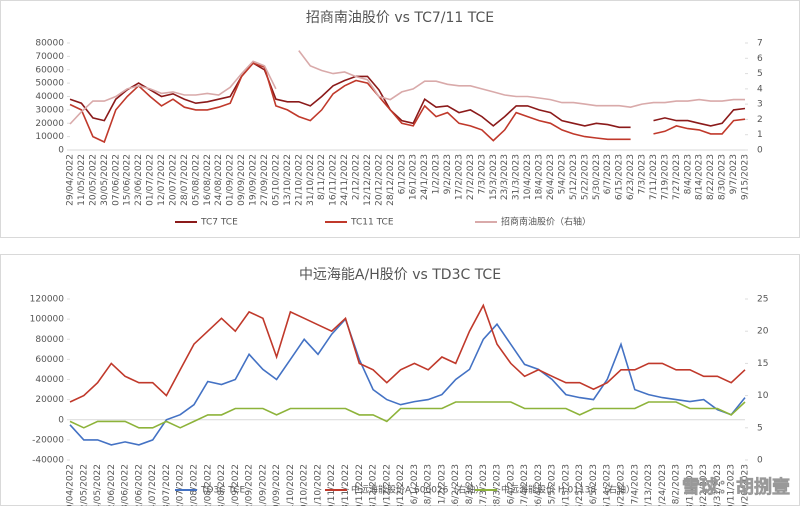  What do you see at coordinates (254, 180) in the screenshot?
I see `x-tick-label: 19/09/2022` at bounding box center [254, 180].